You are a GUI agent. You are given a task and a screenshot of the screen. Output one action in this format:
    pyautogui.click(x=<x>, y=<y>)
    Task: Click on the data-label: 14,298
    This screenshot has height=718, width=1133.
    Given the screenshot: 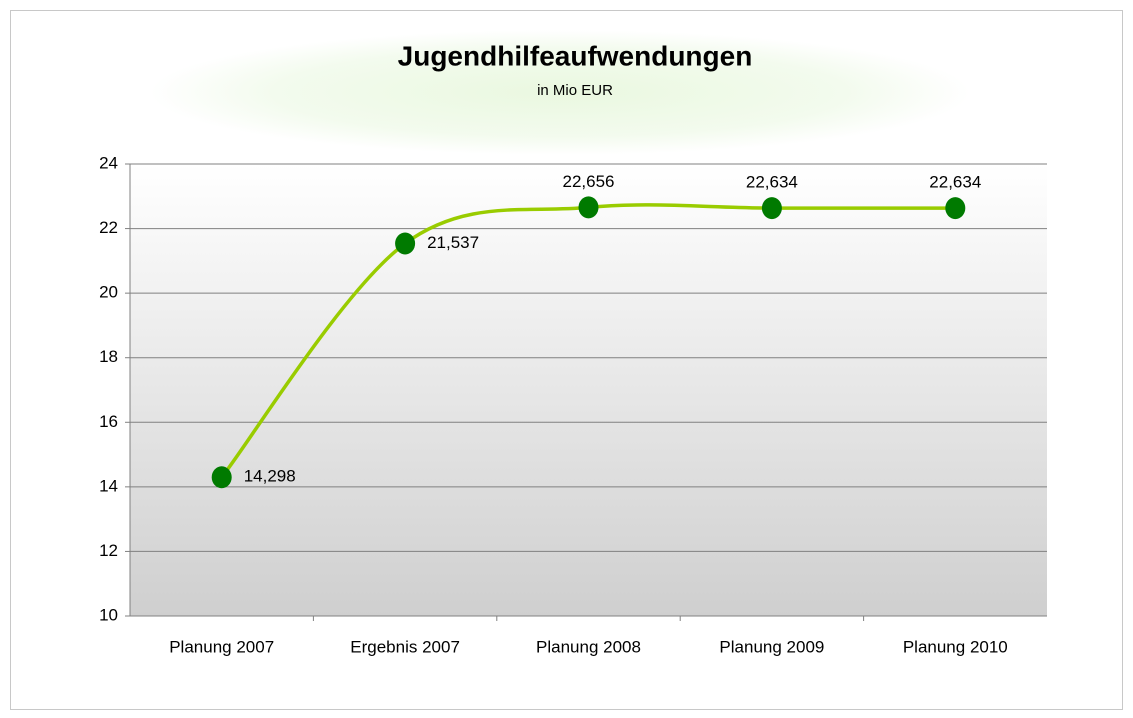 What is the action you would take?
    pyautogui.click(x=270, y=476)
    